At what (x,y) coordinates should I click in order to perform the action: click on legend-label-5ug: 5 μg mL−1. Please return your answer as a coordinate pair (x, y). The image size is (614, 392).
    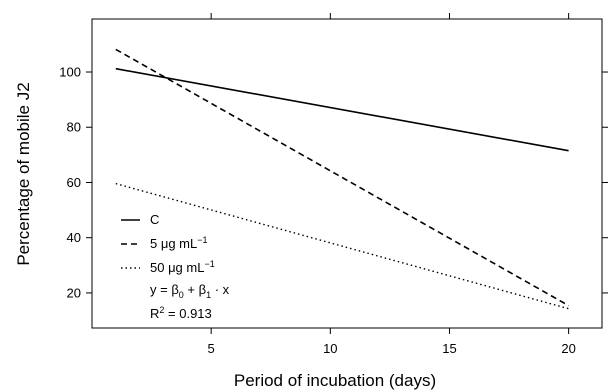
    Looking at the image, I should click on (179, 243).